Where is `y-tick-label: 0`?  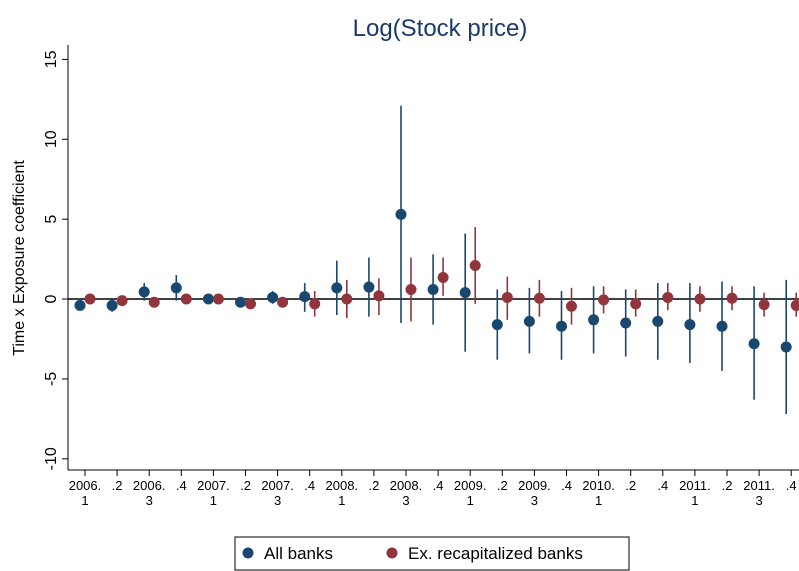
y-tick-label: 0 is located at coordinates (51, 298).